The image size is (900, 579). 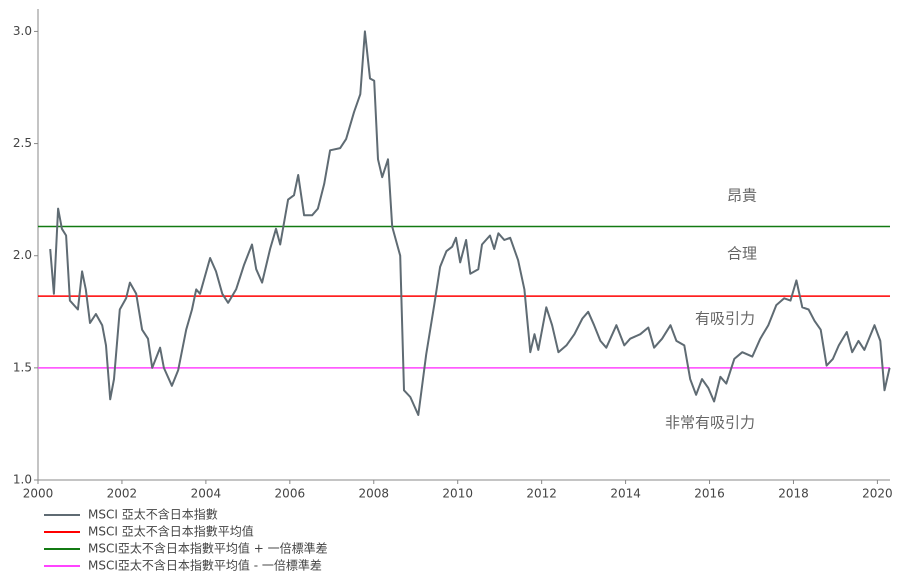 I want to click on legend-label: MSCI 亞太不含日本指數, so click(x=153, y=514).